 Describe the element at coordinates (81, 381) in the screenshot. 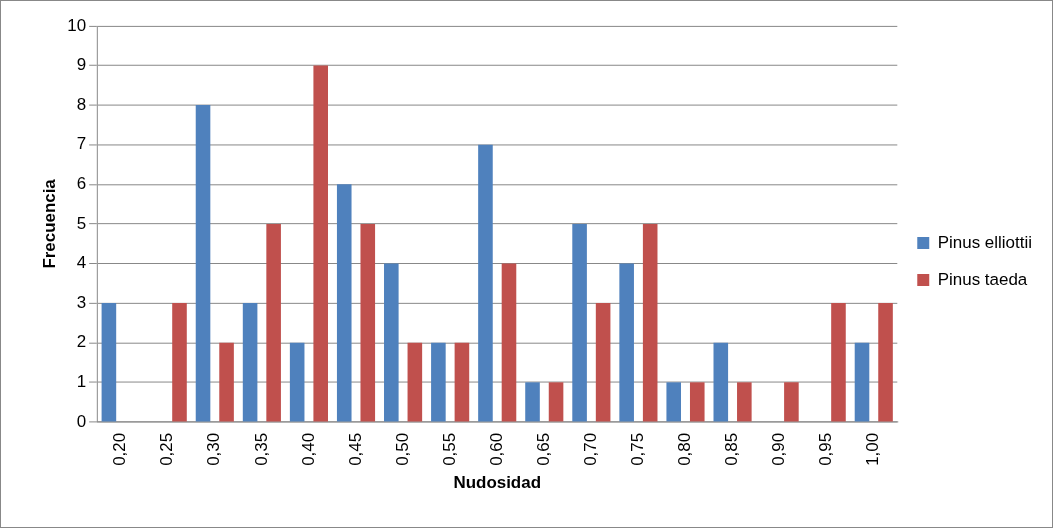

I see `y-tick-label: 1` at that location.